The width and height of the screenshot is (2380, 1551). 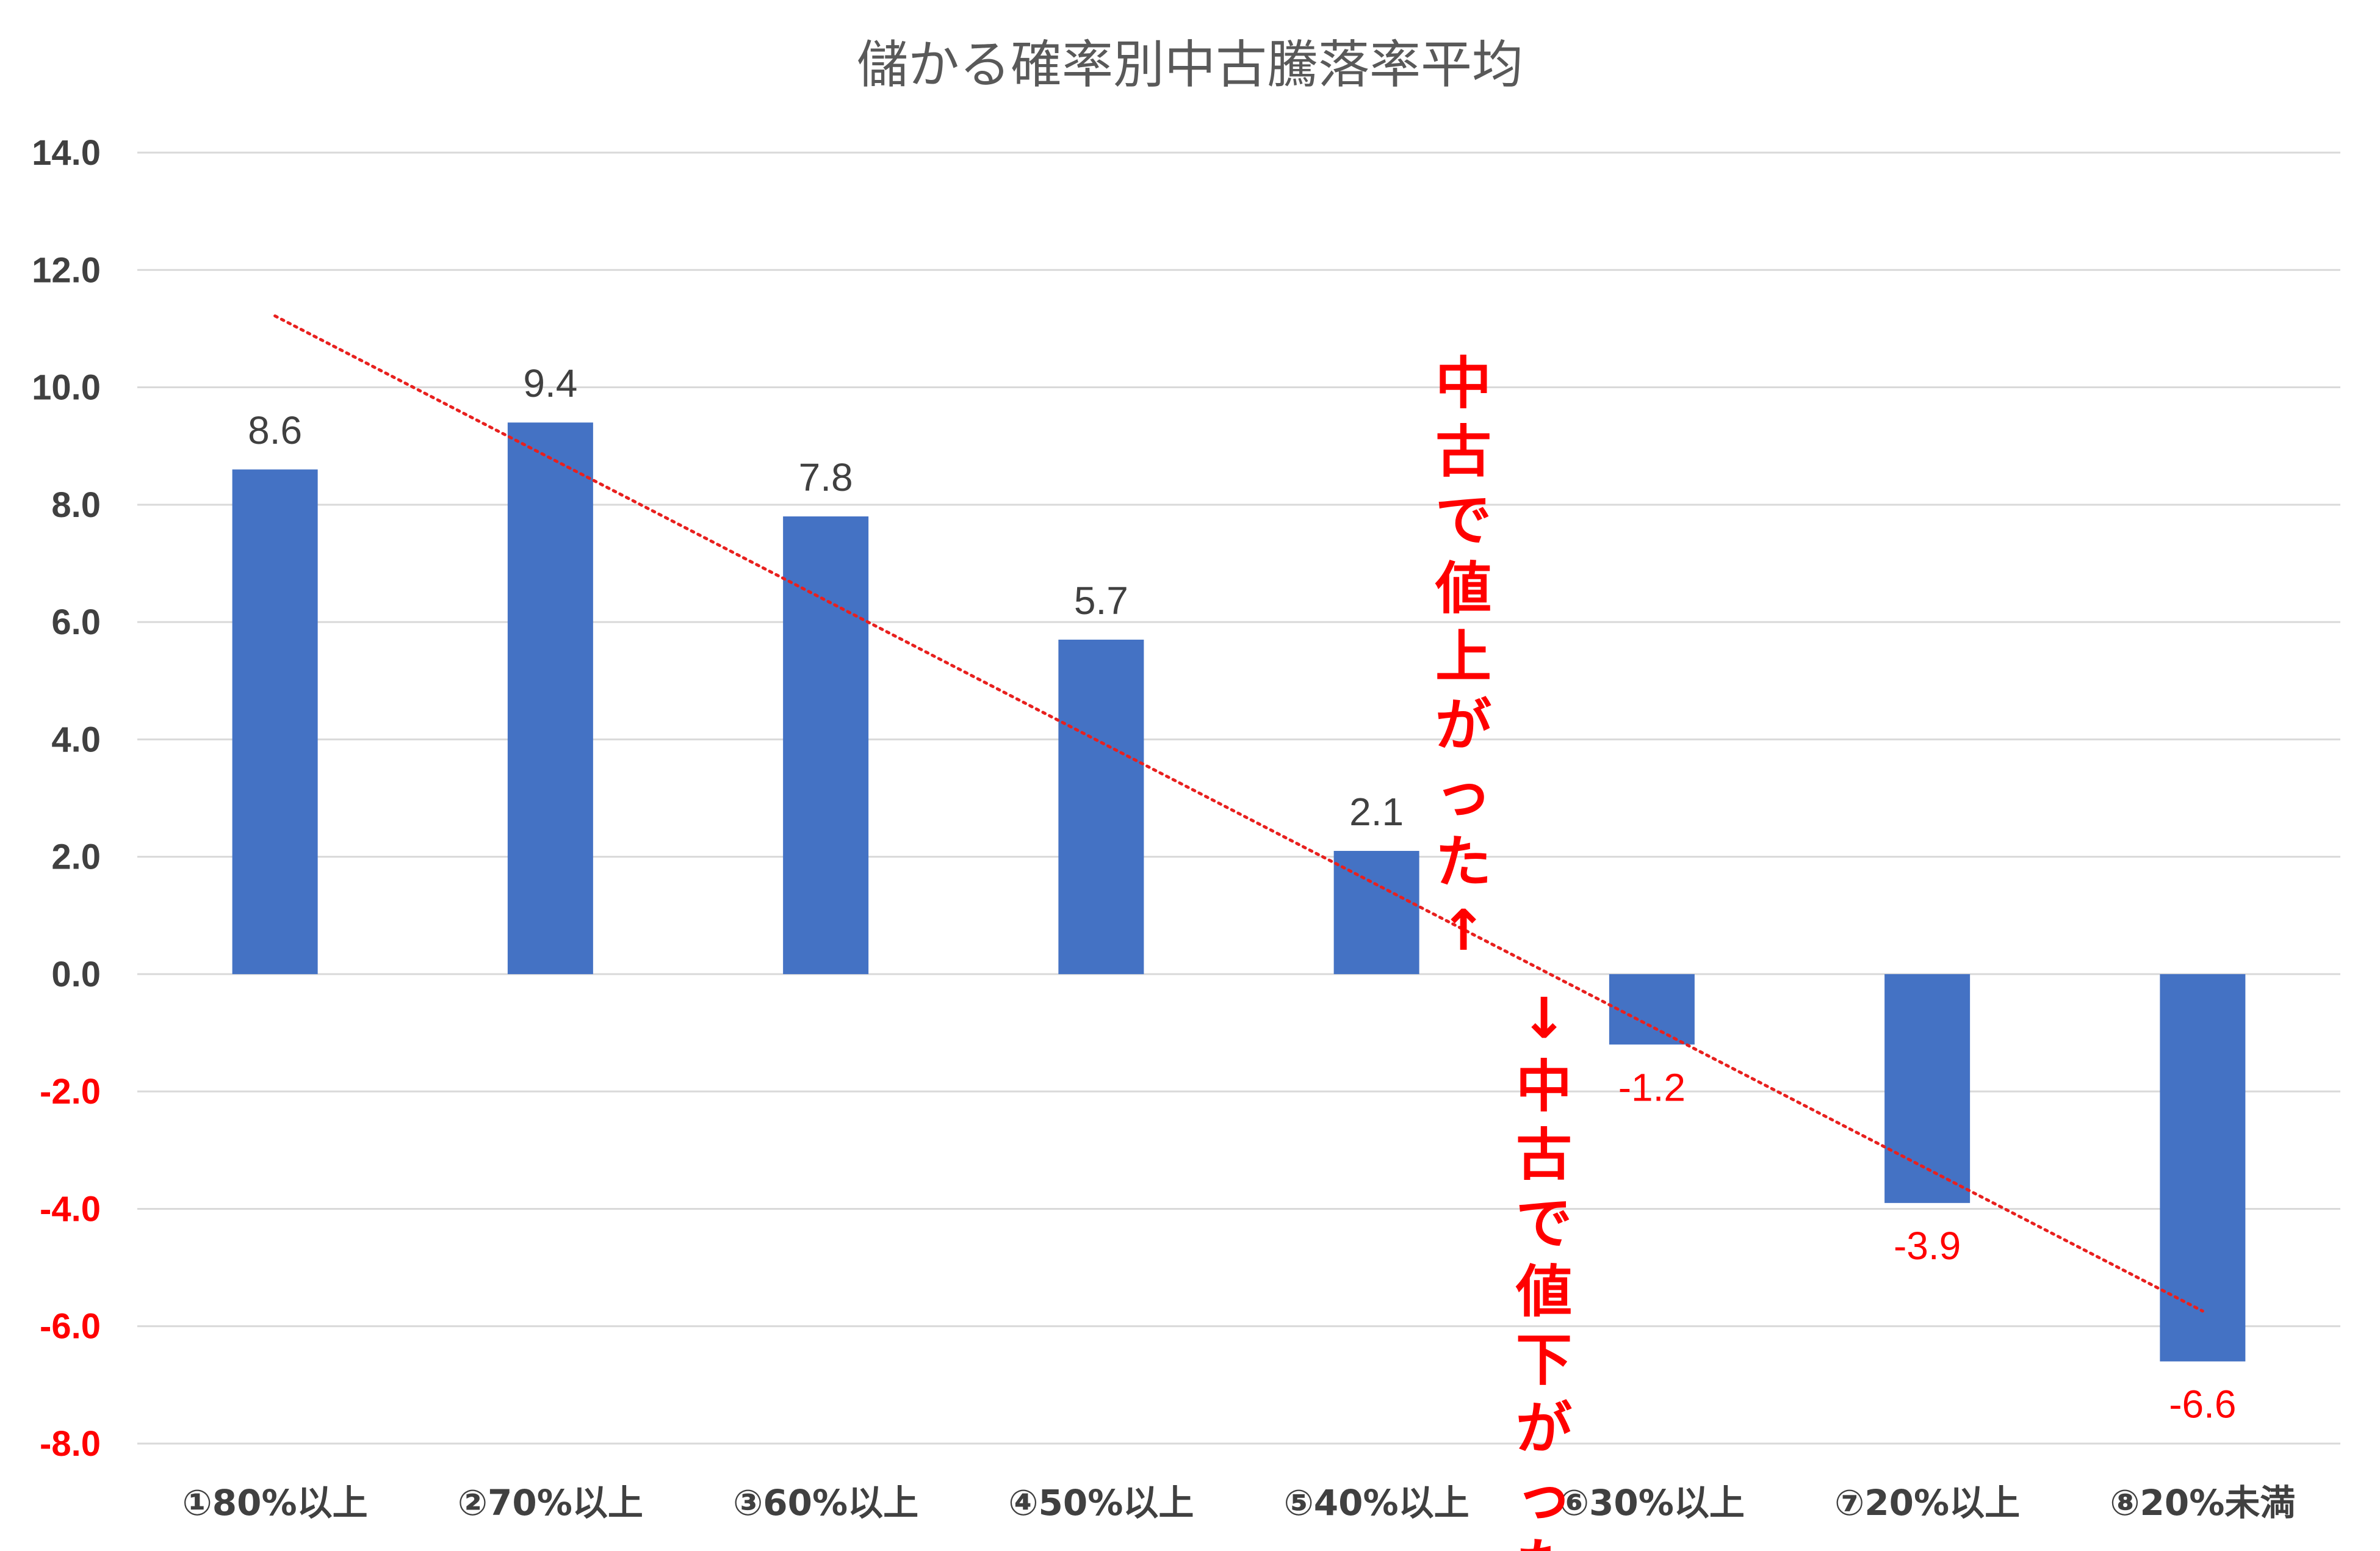 What do you see at coordinates (66, 270) in the screenshot?
I see `y-tick-label: 12.0` at bounding box center [66, 270].